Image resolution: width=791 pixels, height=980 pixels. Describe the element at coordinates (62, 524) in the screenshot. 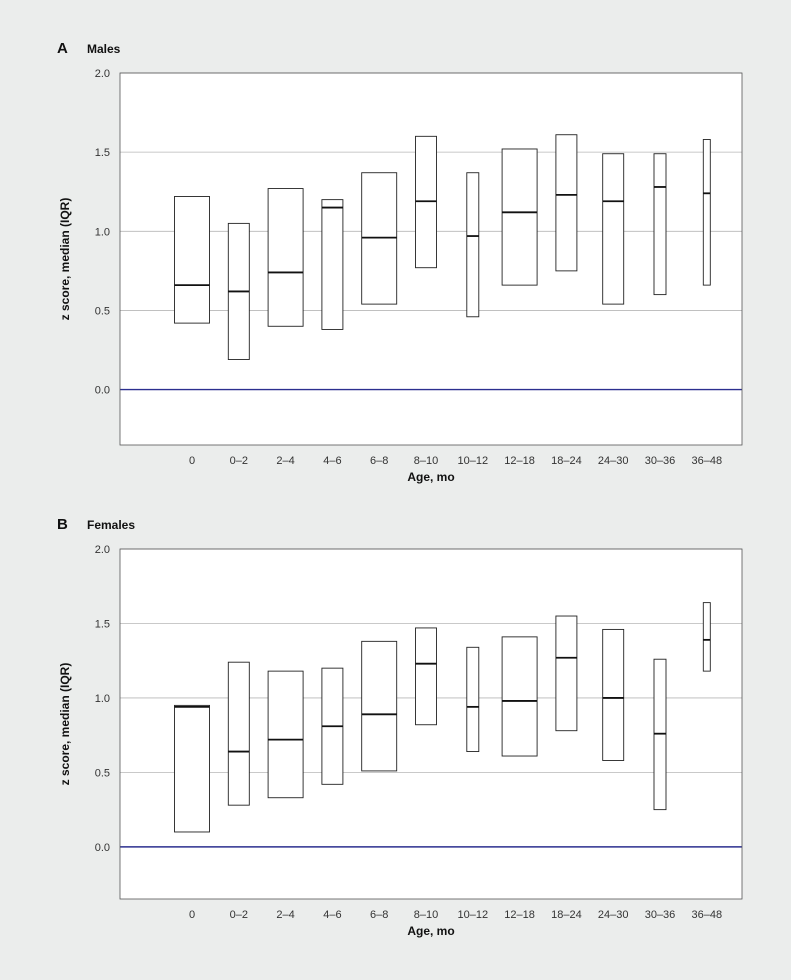

I see `panel-letter: B` at that location.